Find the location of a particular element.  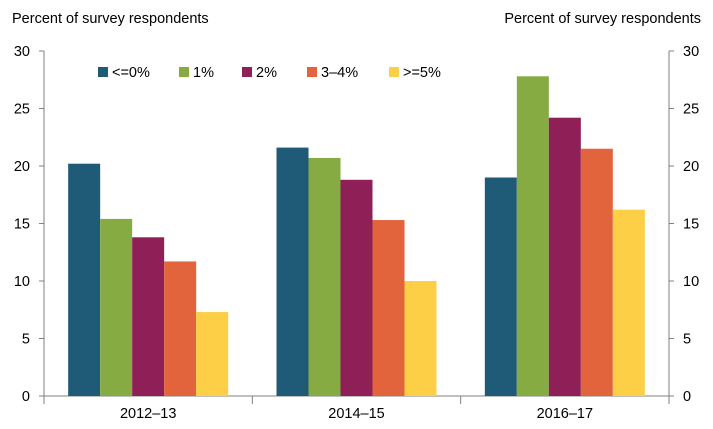

legend: <=0% 1% 2% 3–4% >=5% is located at coordinates (269, 73).